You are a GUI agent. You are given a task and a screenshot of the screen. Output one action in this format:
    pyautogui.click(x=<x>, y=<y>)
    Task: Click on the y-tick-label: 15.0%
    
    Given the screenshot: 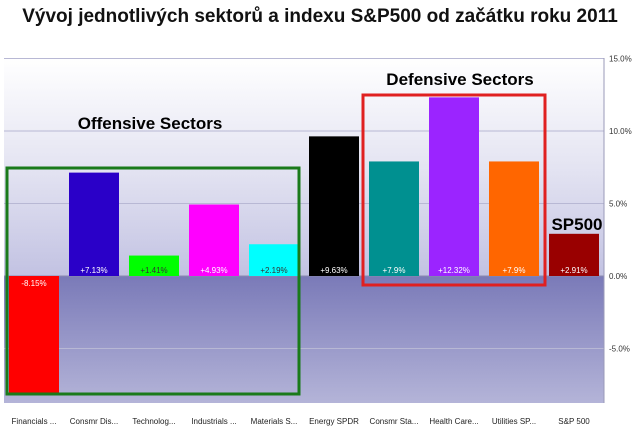 What is the action you would take?
    pyautogui.click(x=620, y=59)
    